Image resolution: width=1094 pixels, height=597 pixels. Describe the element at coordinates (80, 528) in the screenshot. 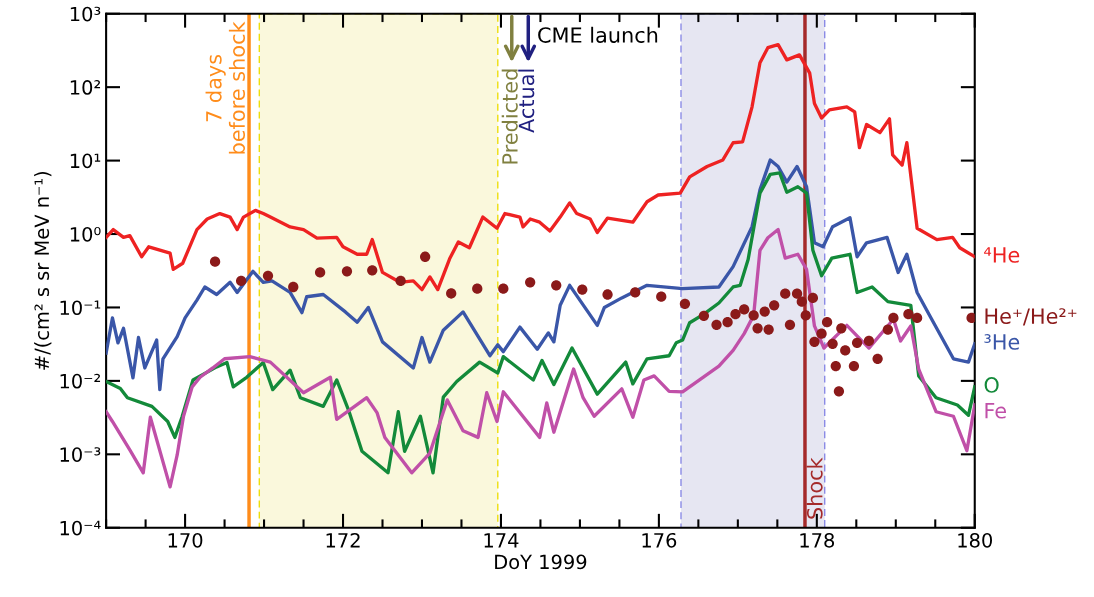

I see `y-tick-label: 10⁻⁴` at that location.